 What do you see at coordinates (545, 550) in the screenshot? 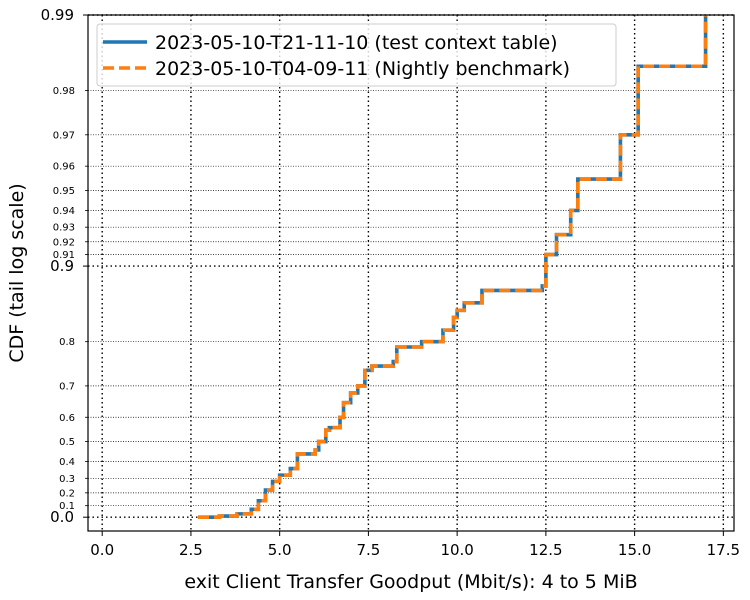
I see `x-tick-label: 12.5` at bounding box center [545, 550].